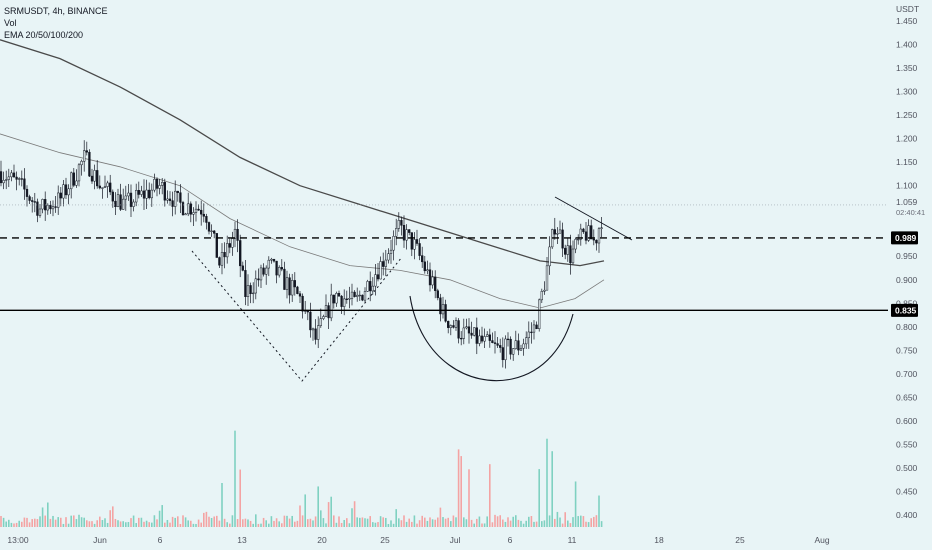  Describe the element at coordinates (510, 540) in the screenshot. I see `time-tick-label: 6` at that location.